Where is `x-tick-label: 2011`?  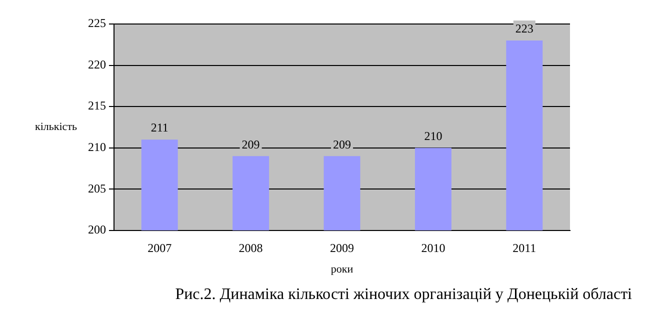
x-tick-label: 2011 is located at coordinates (524, 247).